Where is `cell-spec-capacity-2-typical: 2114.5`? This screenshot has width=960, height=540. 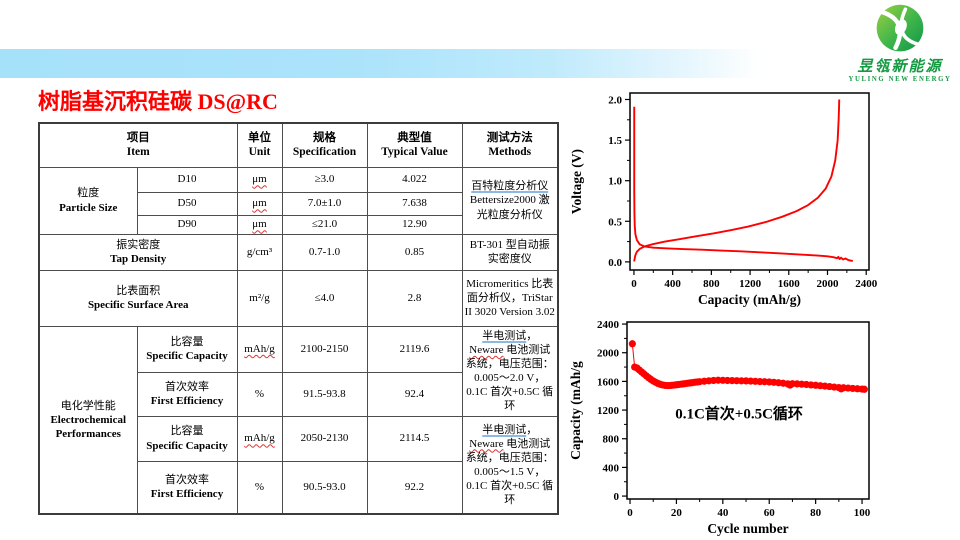
cell-spec-capacity-2-typical: 2114.5 is located at coordinates (414, 438).